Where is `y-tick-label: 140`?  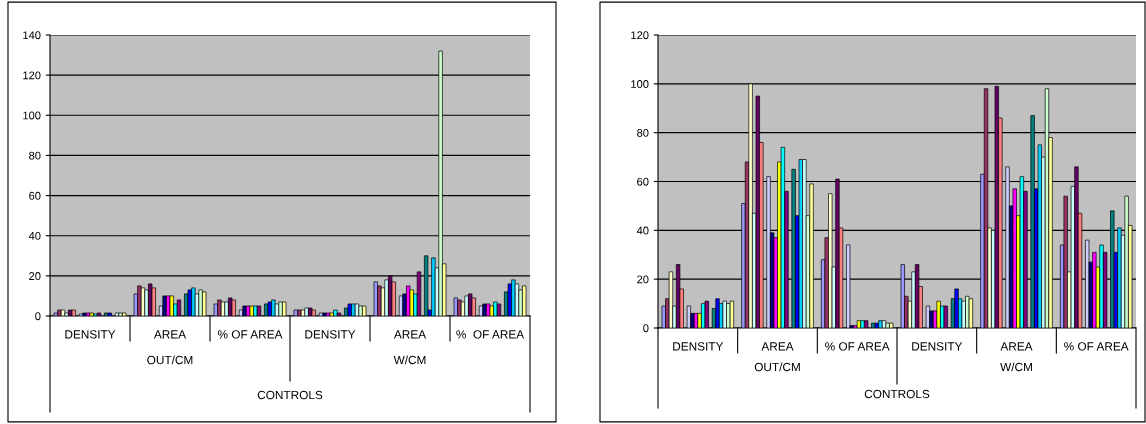 y-tick-label: 140 is located at coordinates (32, 35).